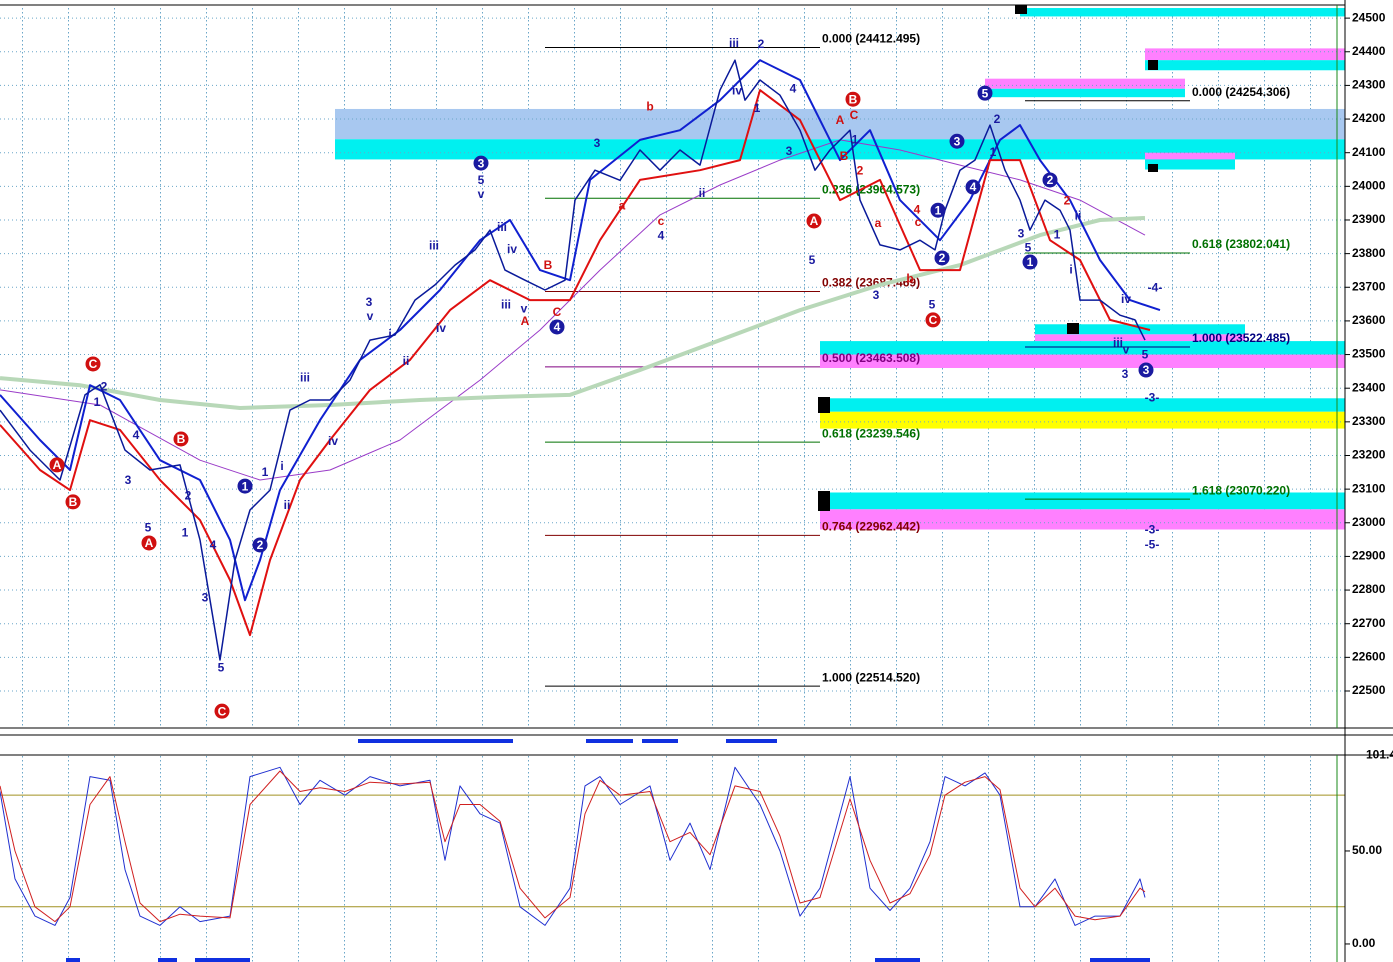  Describe the element at coordinates (1379, 755) in the screenshot. I see `last-value-label: 101.4` at that location.